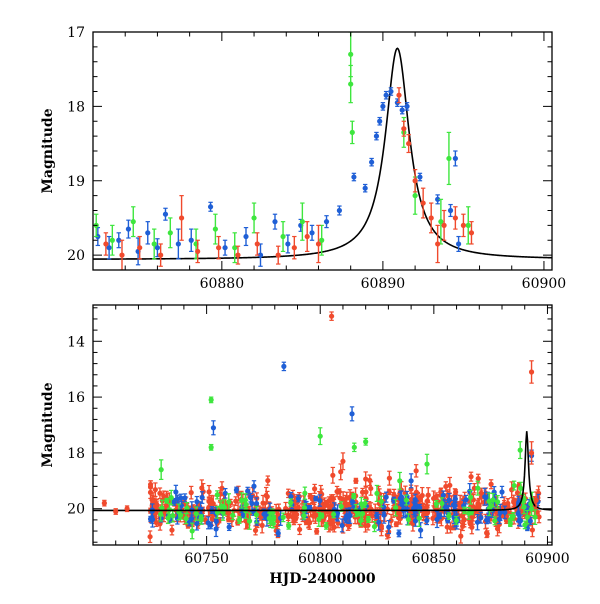 The height and width of the screenshot is (604, 600). Describe the element at coordinates (76, 510) in the screenshot. I see `y-tick-label: 20` at that location.